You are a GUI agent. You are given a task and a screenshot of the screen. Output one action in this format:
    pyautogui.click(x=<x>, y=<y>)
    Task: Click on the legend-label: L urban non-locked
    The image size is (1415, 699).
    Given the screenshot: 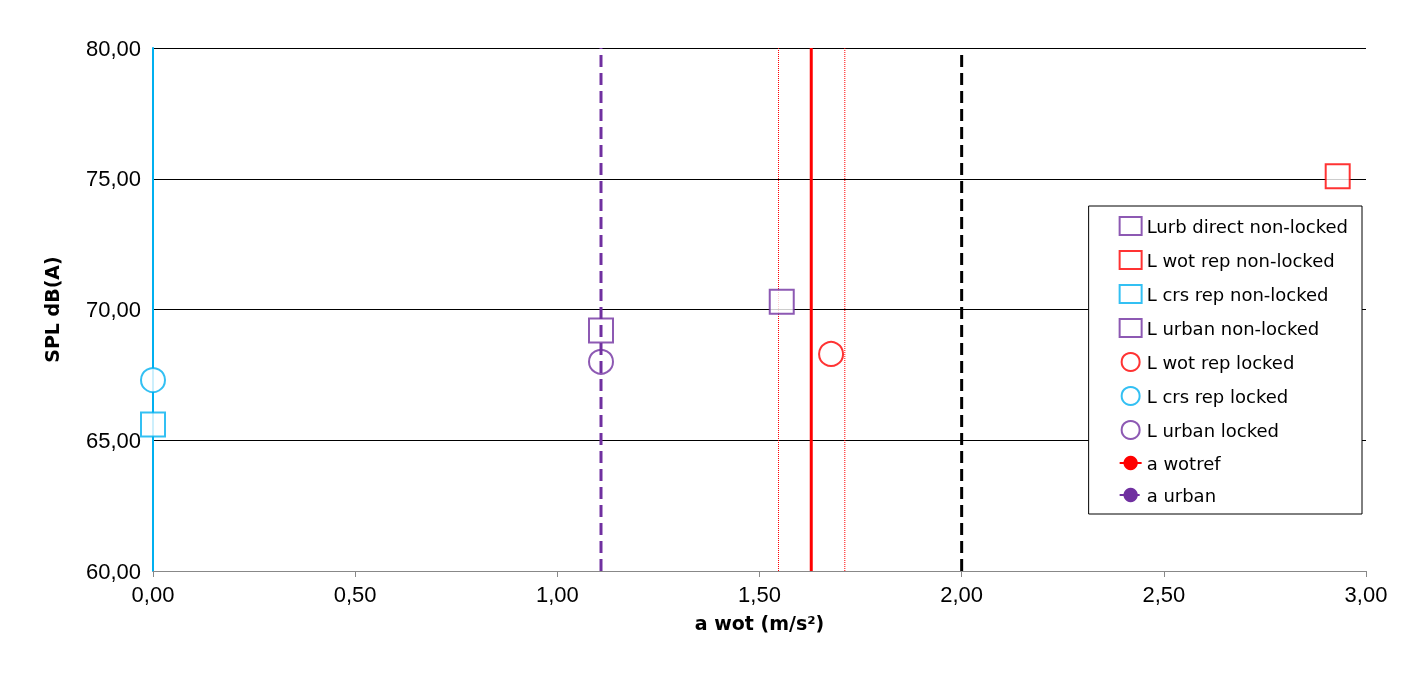 What is the action you would take?
    pyautogui.click(x=1233, y=328)
    